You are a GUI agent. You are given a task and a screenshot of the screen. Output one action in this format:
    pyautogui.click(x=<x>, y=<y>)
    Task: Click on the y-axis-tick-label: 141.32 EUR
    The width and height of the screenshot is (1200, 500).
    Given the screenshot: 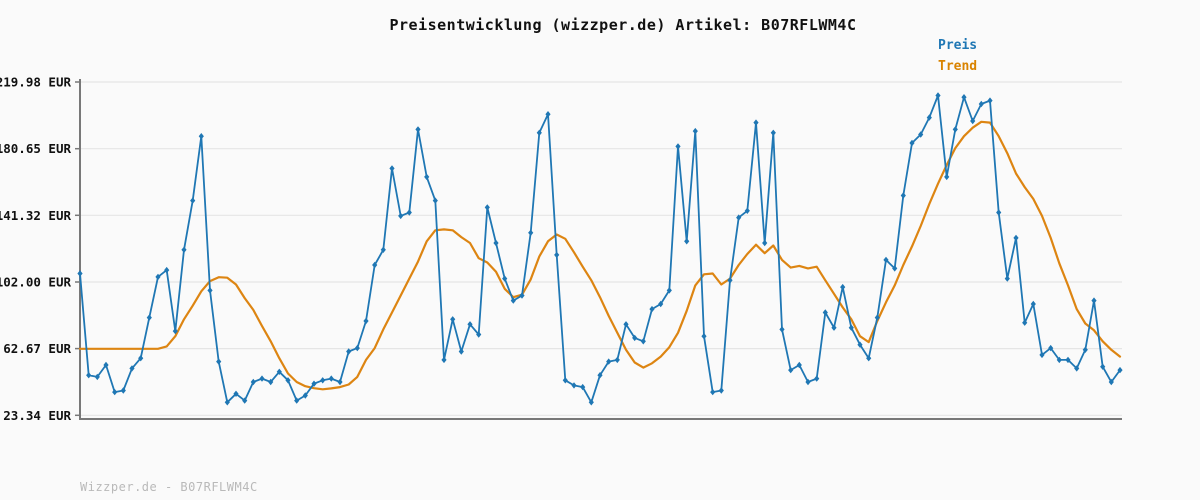 What is the action you would take?
    pyautogui.click(x=35, y=215)
    